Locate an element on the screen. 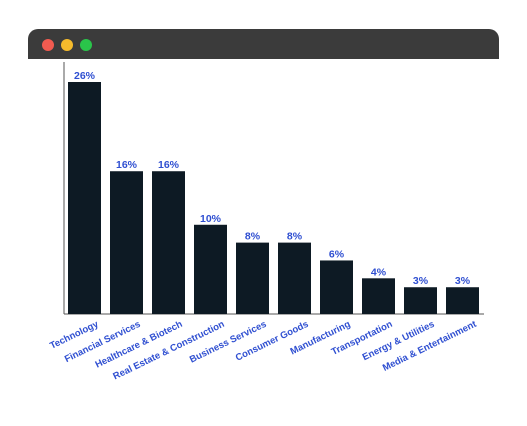 The width and height of the screenshot is (527, 426). value-label-1: 26% is located at coordinates (85, 76).